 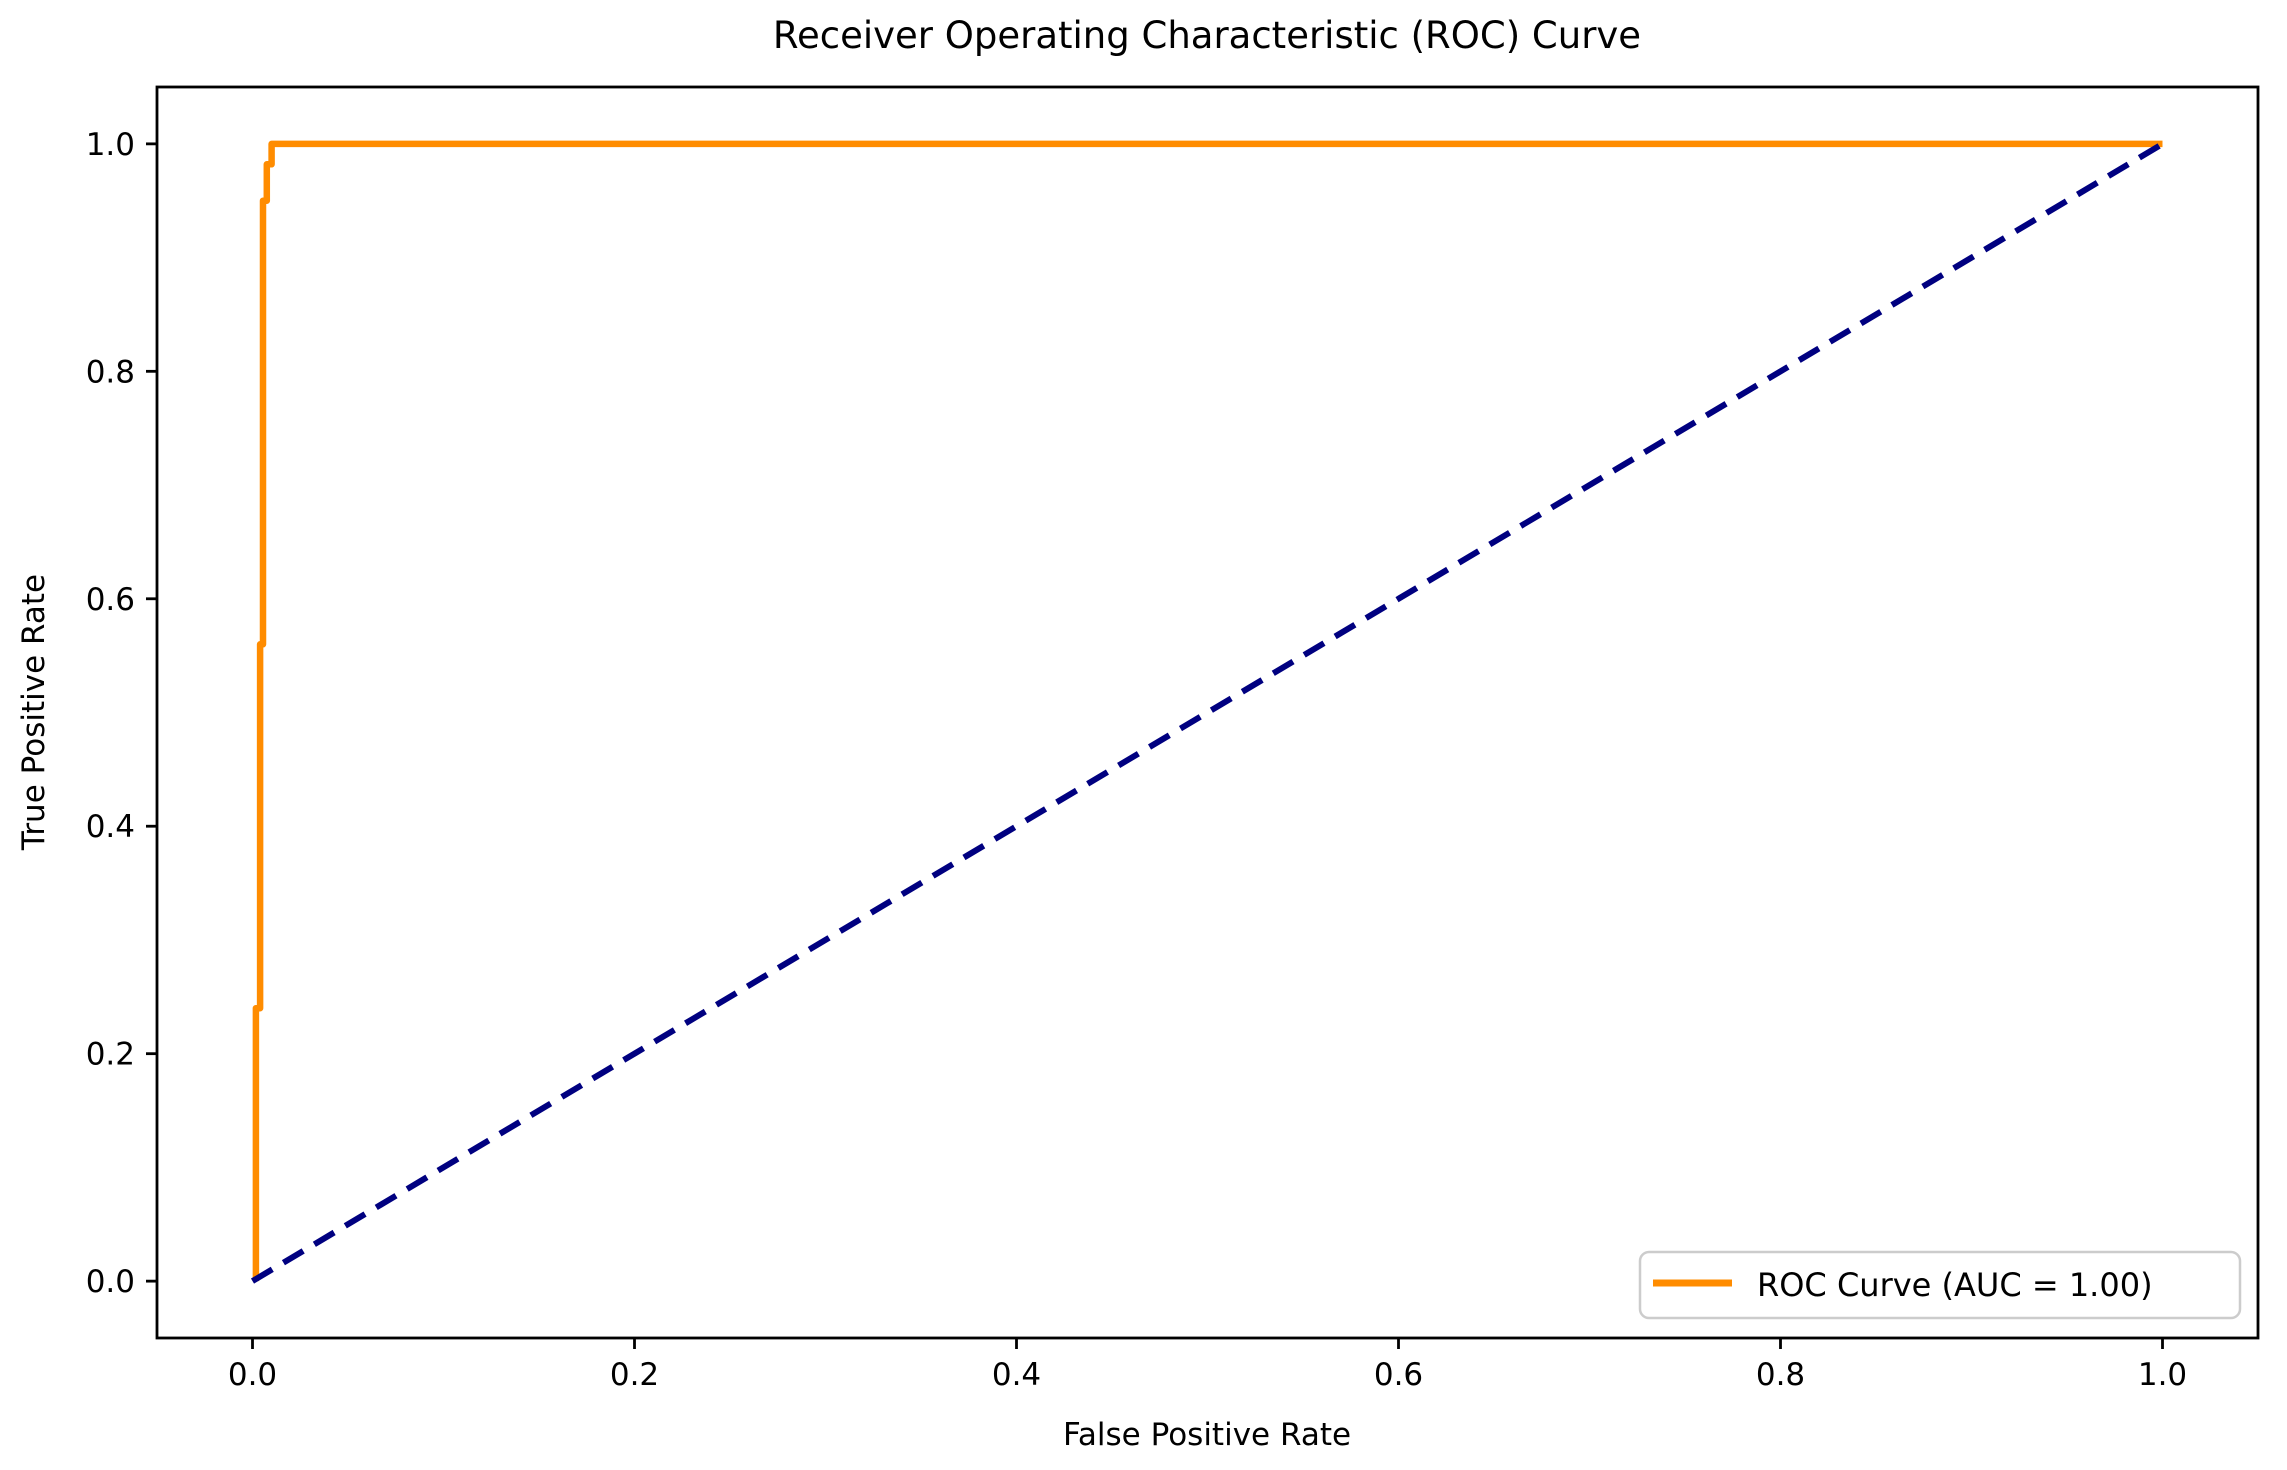 What do you see at coordinates (110, 600) in the screenshot?
I see `y-tick-label: 0.6` at bounding box center [110, 600].